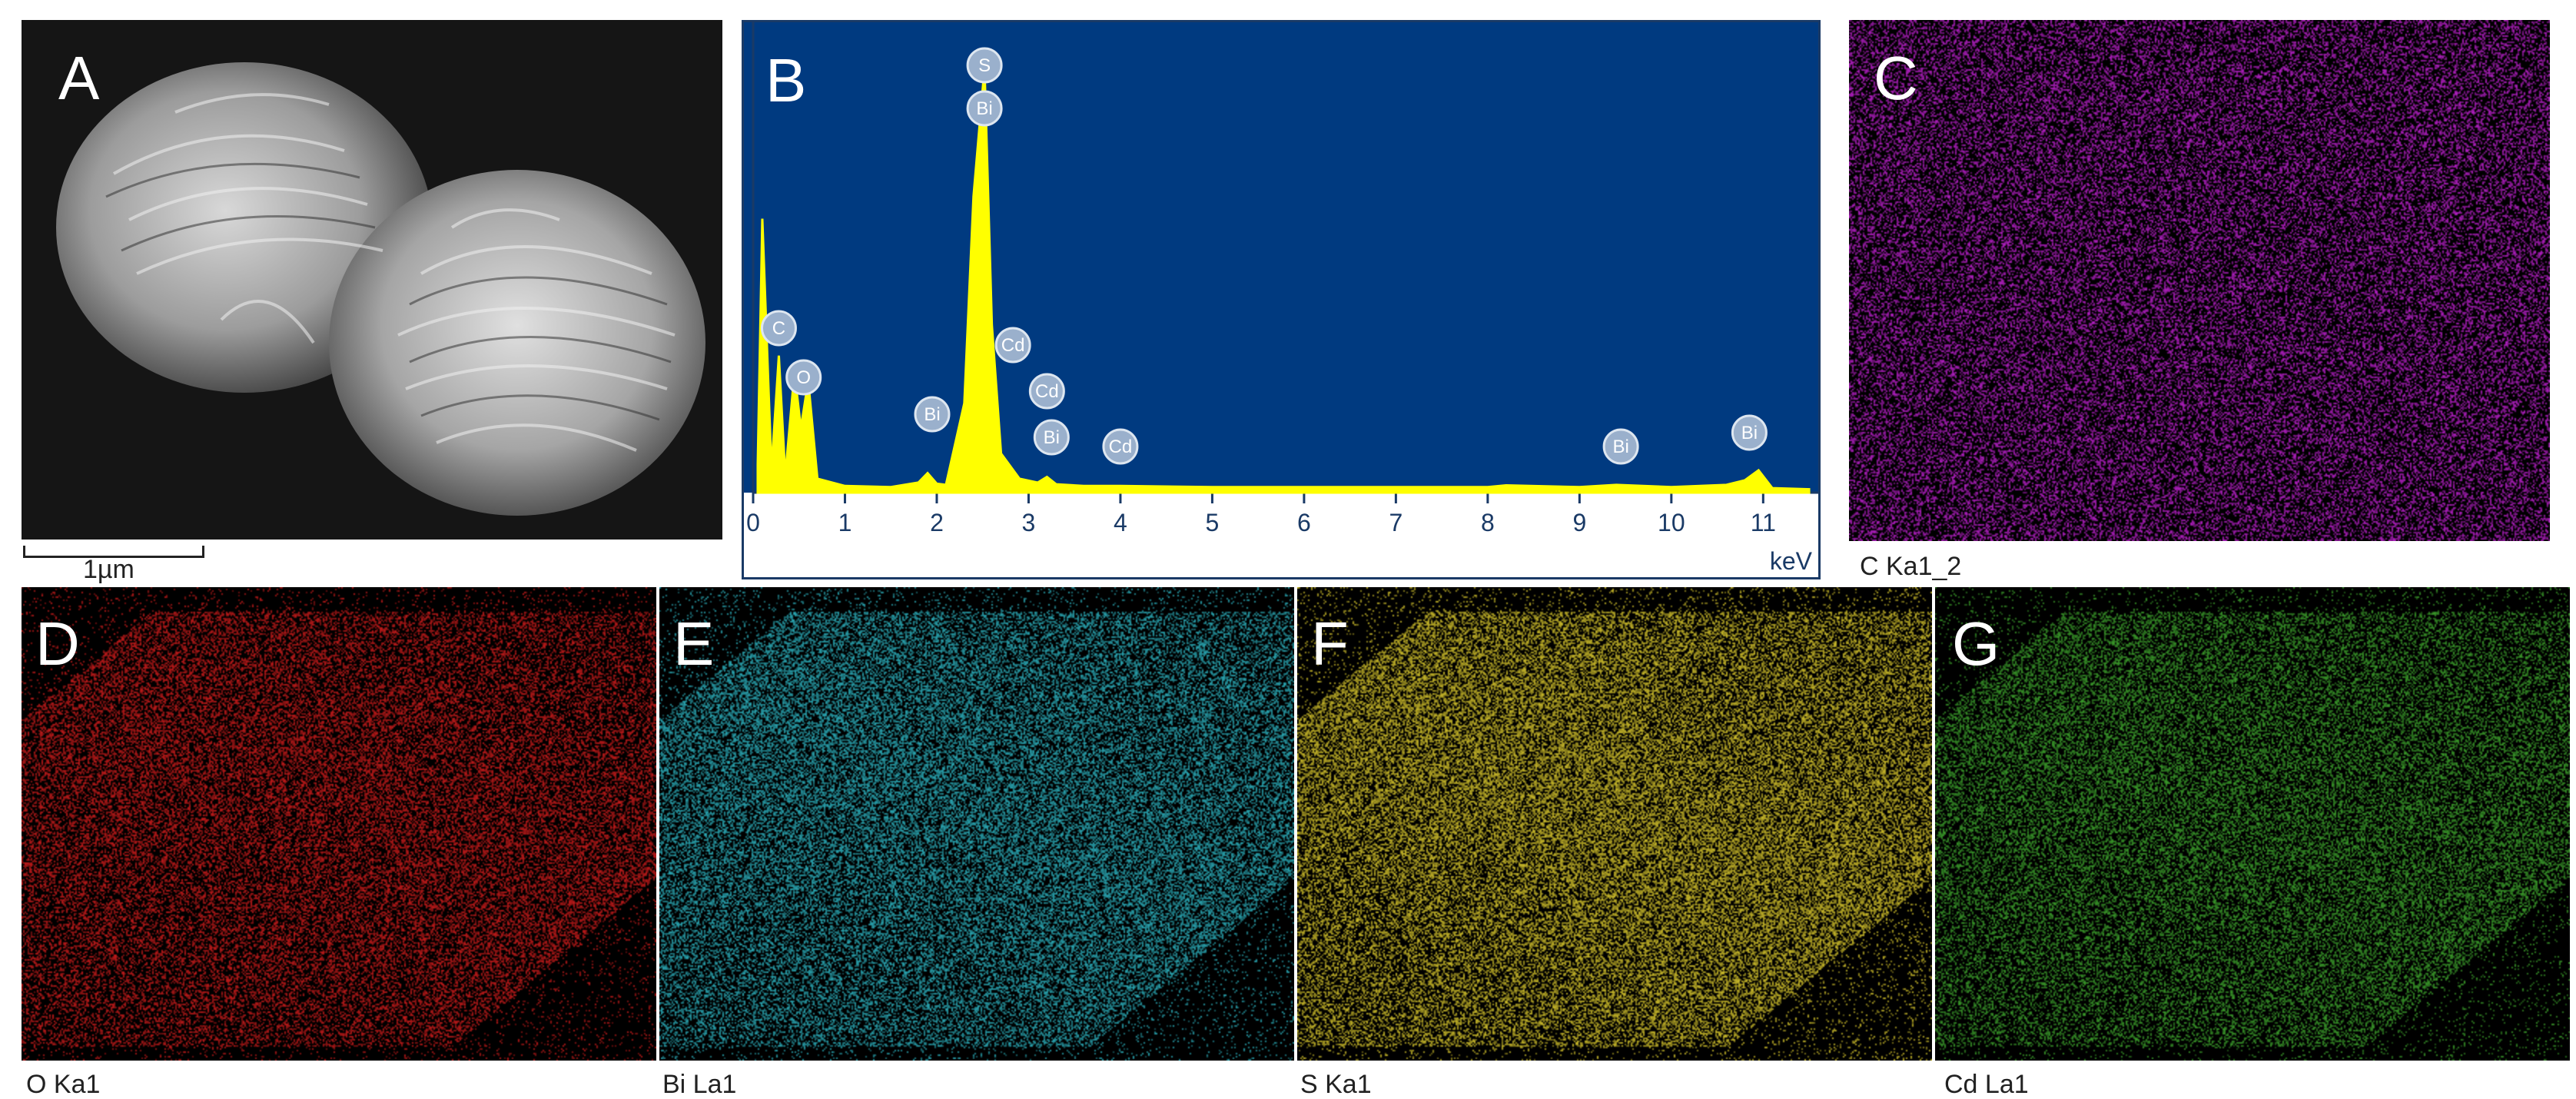 This screenshot has height=1099, width=2576. Describe the element at coordinates (1029, 522) in the screenshot. I see `x-tick-label: 3` at that location.